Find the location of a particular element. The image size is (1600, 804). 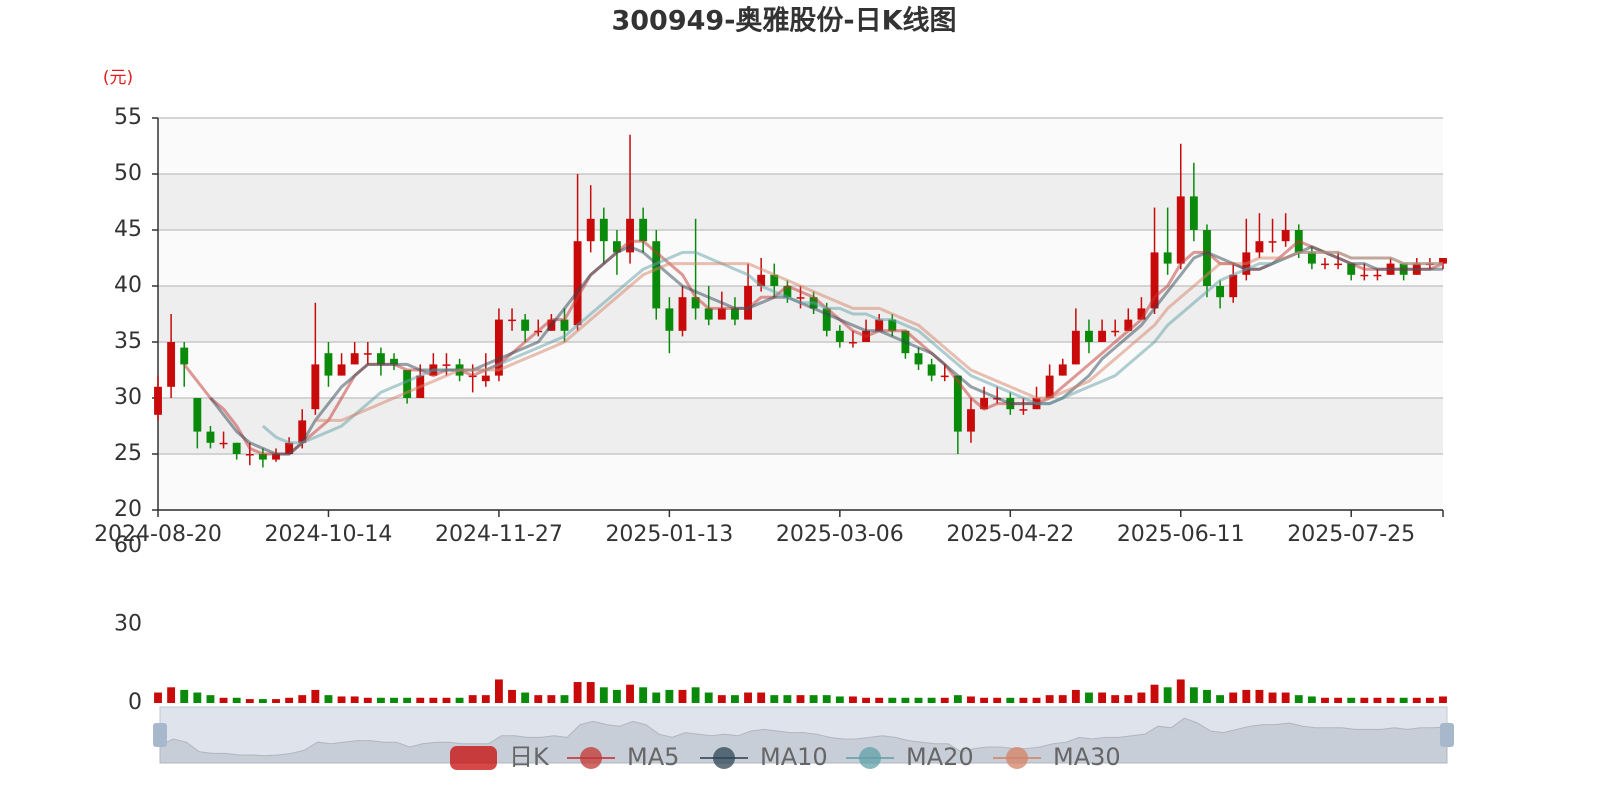

legend-label: MA5 is located at coordinates (653, 757).